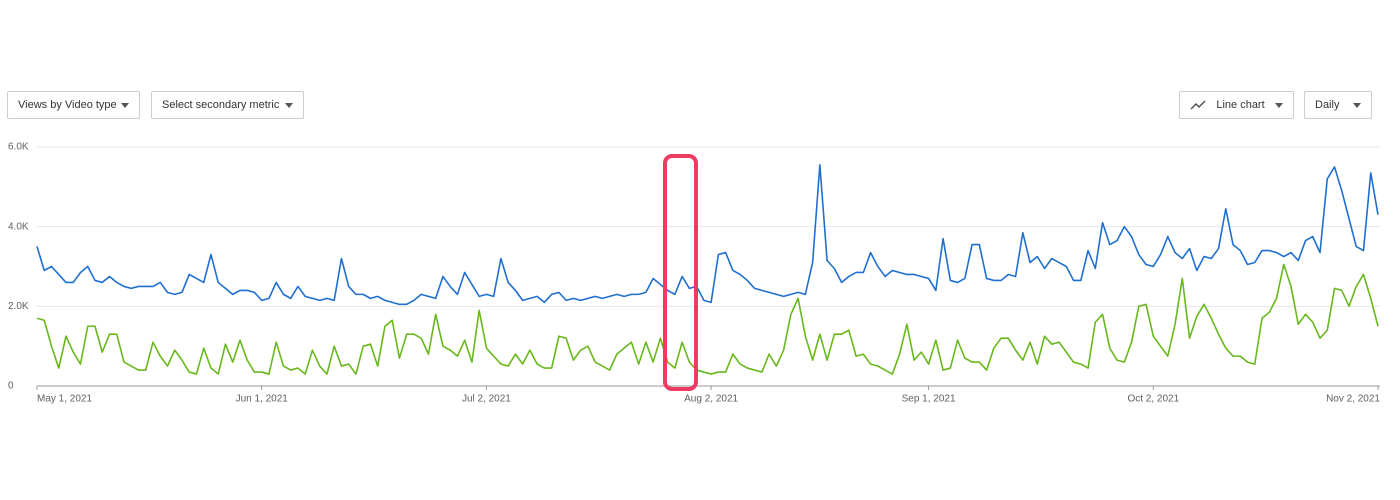 This screenshot has width=1400, height=500. What do you see at coordinates (711, 399) in the screenshot?
I see `x-tick-label: Aug 2, 2021` at bounding box center [711, 399].